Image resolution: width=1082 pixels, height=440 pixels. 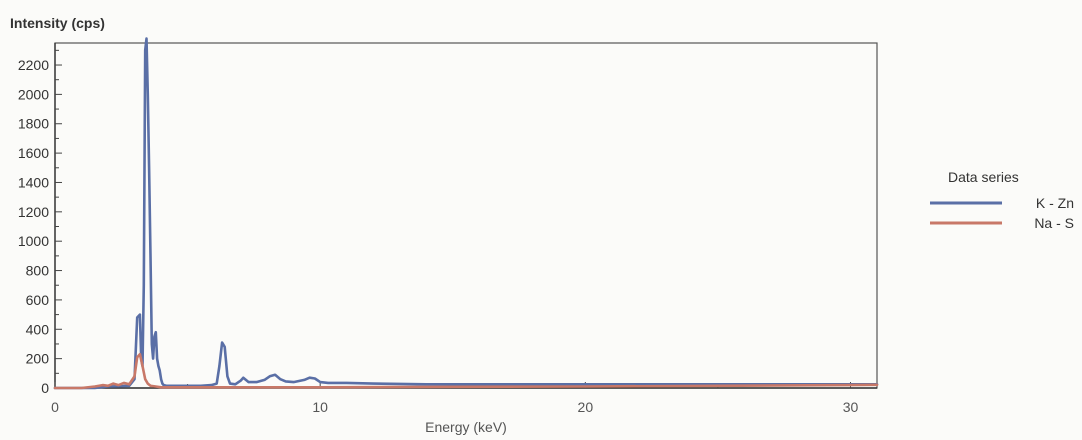 What do you see at coordinates (57, 23) in the screenshot?
I see `y-axis-label: Intensity (cps)` at bounding box center [57, 23].